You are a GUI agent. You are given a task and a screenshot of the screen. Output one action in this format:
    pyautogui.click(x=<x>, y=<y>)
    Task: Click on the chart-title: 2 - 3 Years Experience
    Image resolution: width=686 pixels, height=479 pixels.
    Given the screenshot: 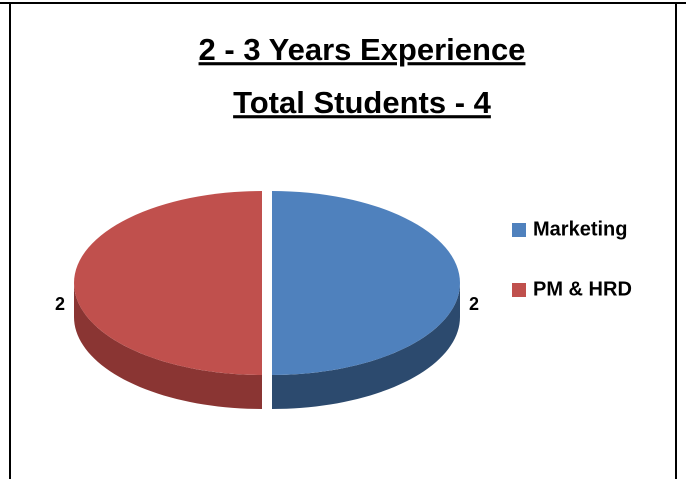 What is the action you would take?
    pyautogui.click(x=362, y=49)
    